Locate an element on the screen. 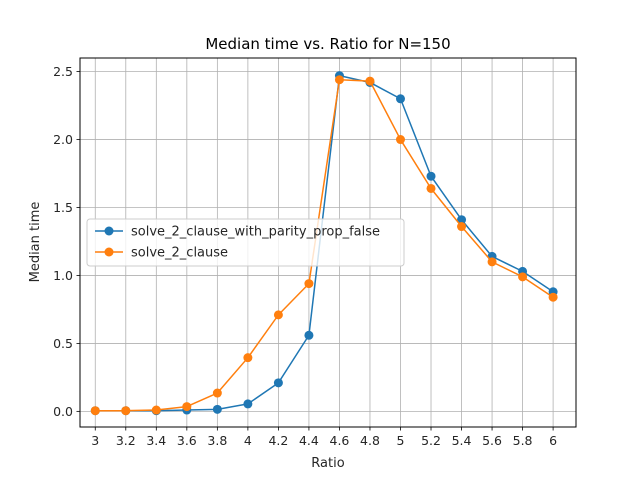 The image size is (640, 480). x-tick-label: 3.8 is located at coordinates (217, 440).